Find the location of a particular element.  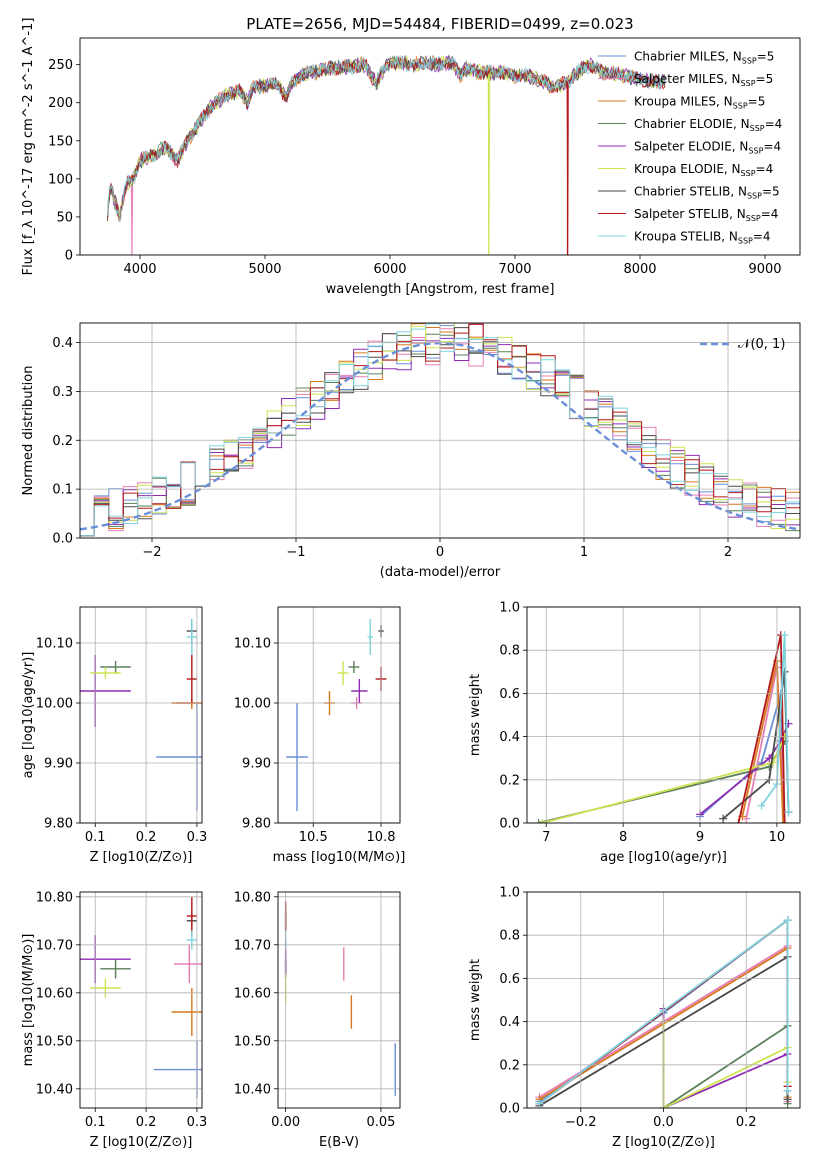

x-axis-label: E(B-V) is located at coordinates (339, 1142).